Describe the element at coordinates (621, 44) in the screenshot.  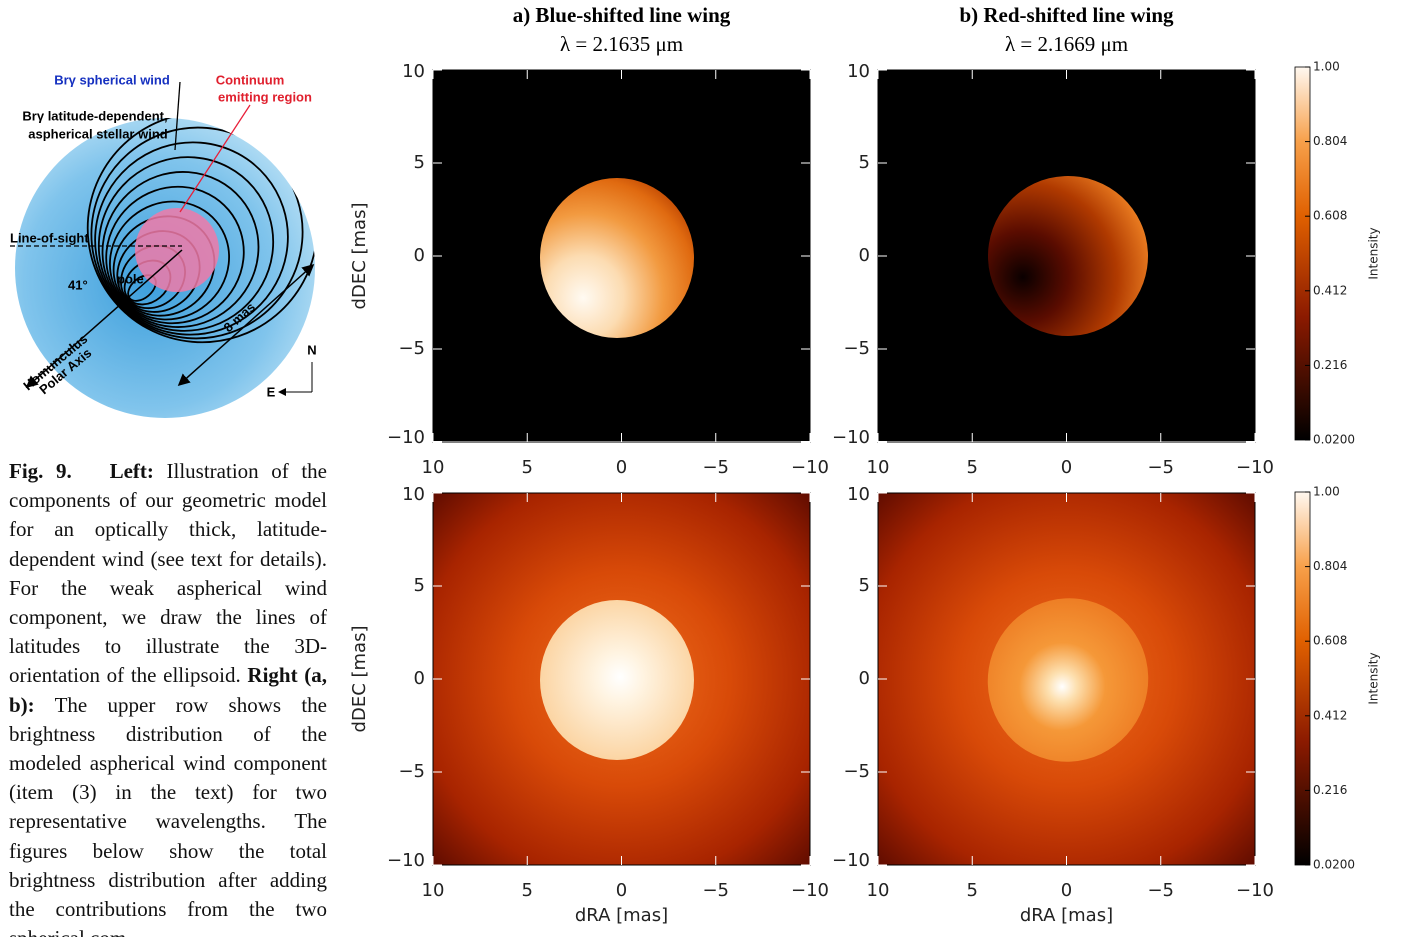
I see `panel-subtitle: λ = 2.1635 μm` at that location.